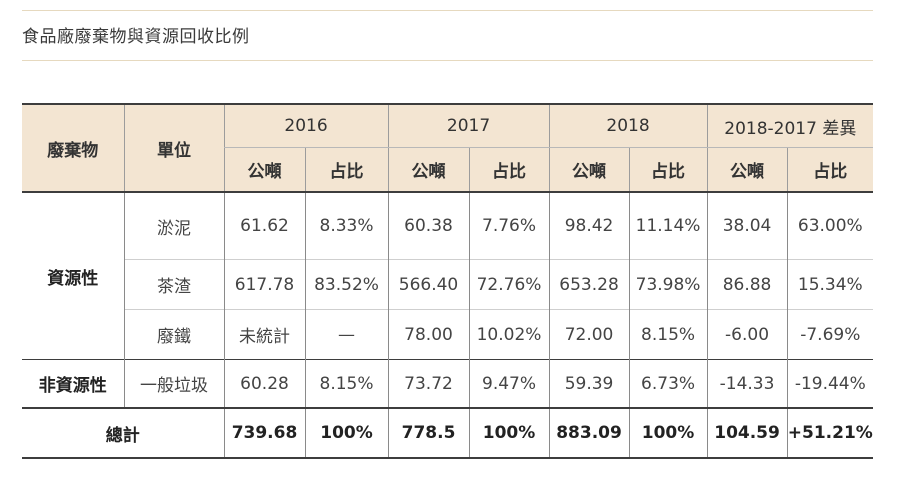 Image resolution: width=910 pixels, height=482 pixels. What do you see at coordinates (428, 226) in the screenshot?
I see `cell: 60.38` at bounding box center [428, 226].